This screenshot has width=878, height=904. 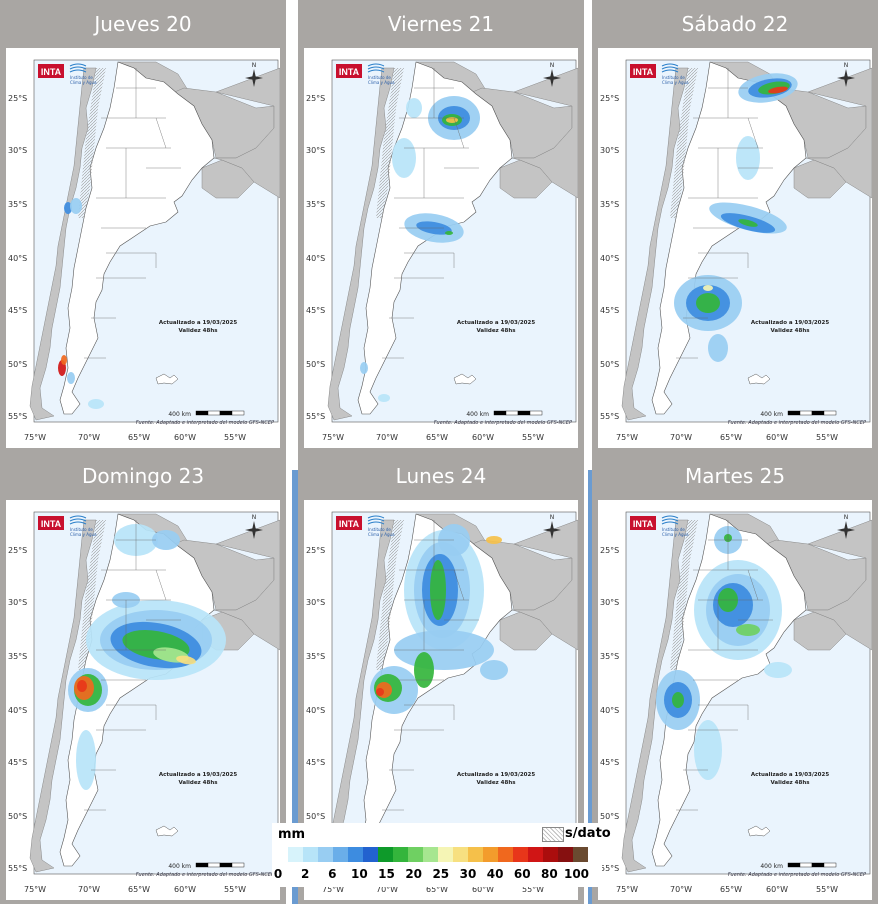 I want to click on legend-tick-label: 100, so click(x=576, y=874).